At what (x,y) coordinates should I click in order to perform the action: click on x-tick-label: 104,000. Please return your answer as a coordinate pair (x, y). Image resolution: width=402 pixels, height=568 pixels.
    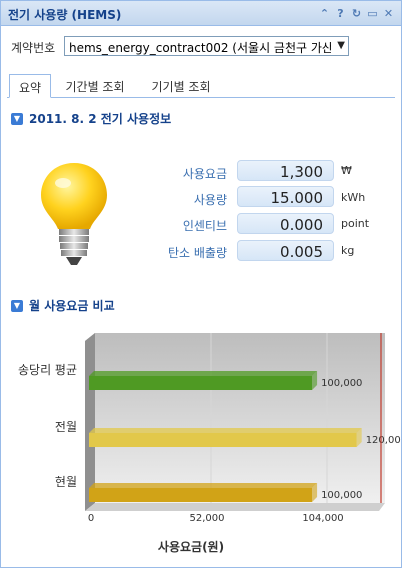
    Looking at the image, I should click on (322, 518).